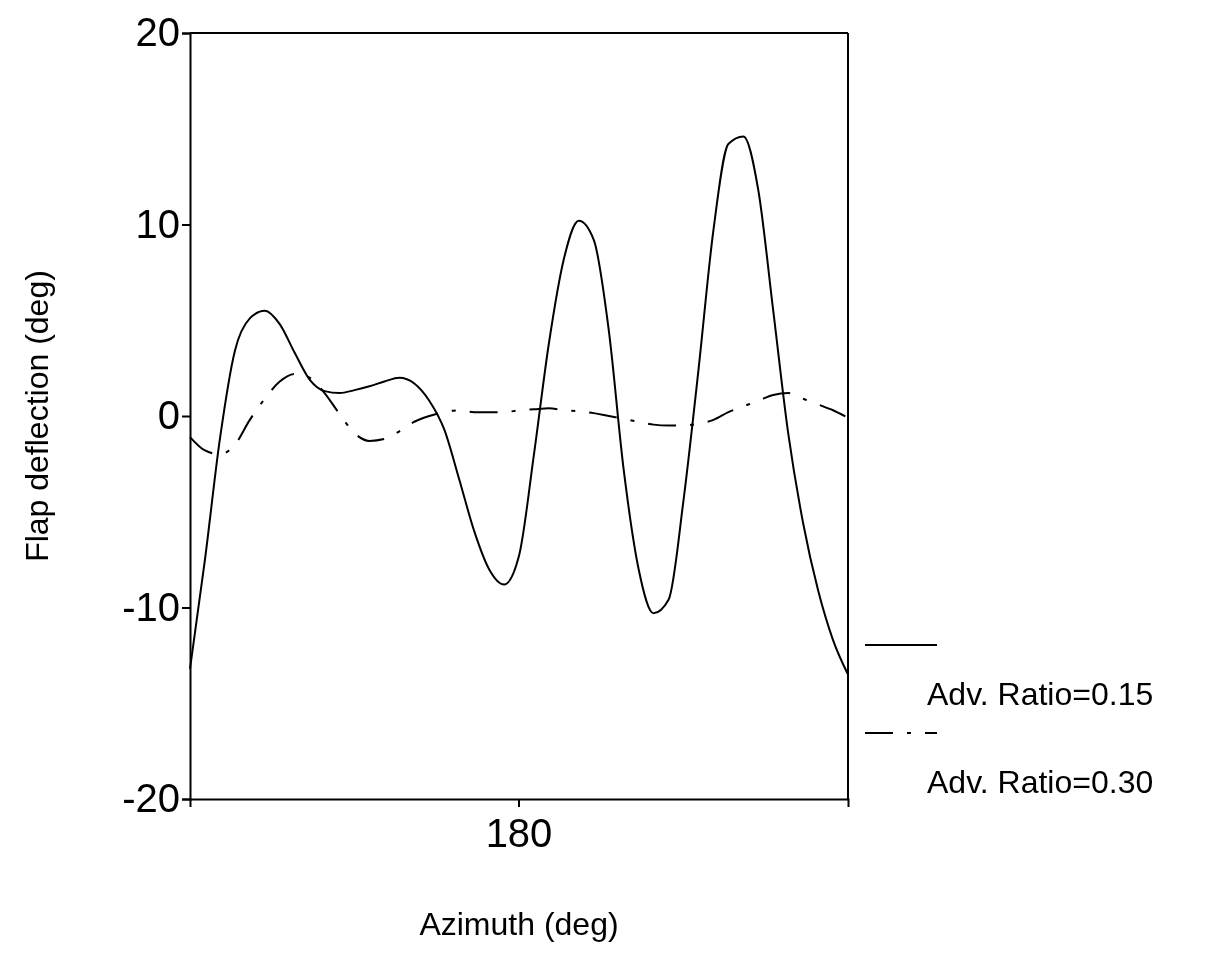 This screenshot has height=953, width=1228. Describe the element at coordinates (157, 223) in the screenshot. I see `y-tick-label: 10` at that location.